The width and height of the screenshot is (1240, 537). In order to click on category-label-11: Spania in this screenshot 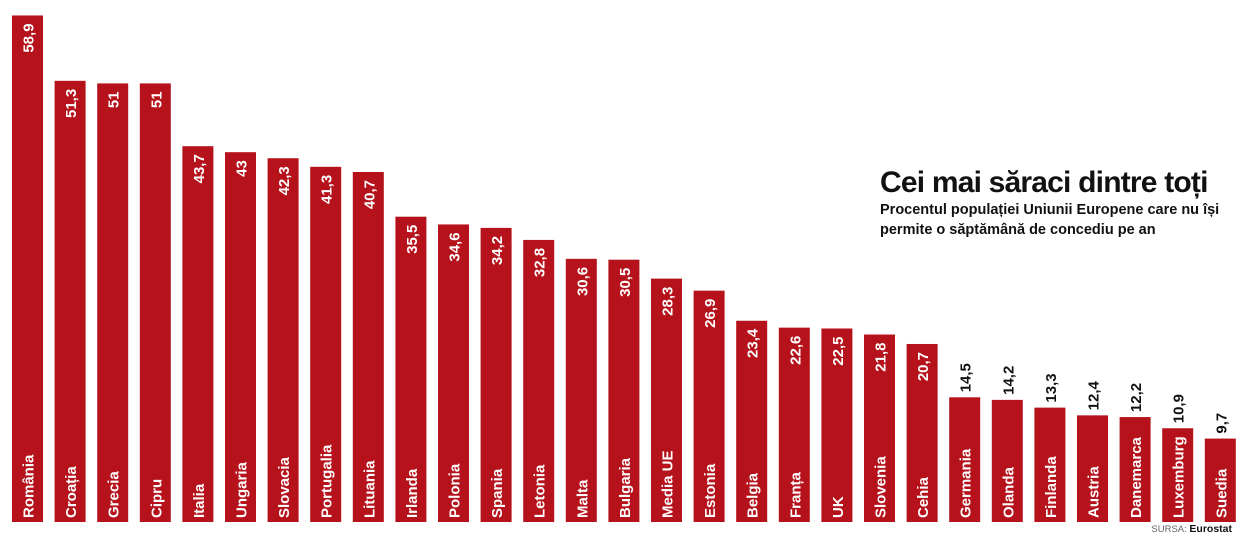, I will do `click(497, 493)`.